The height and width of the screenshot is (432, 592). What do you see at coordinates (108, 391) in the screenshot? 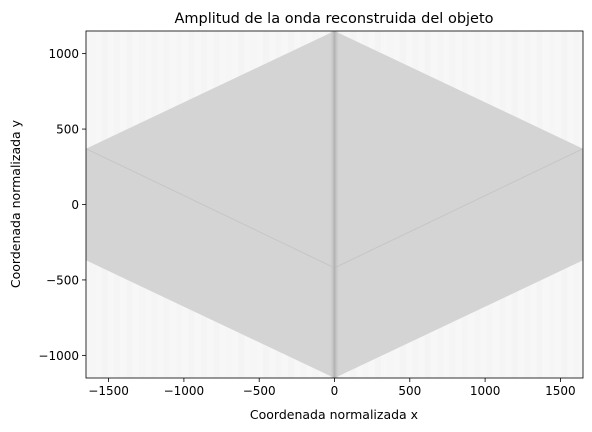
I see `x-tick-label: −1500` at bounding box center [108, 391].